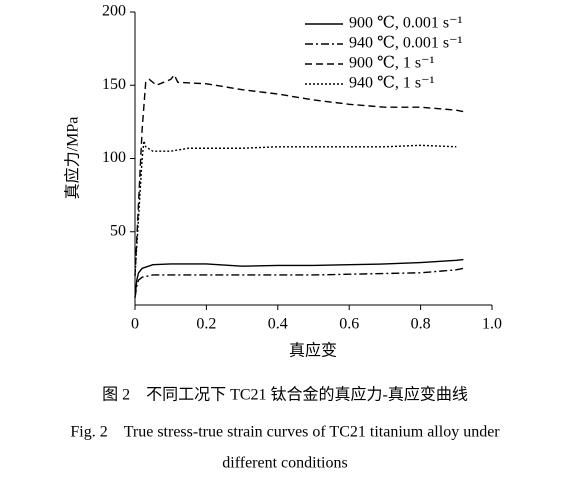  I want to click on legend-label: 940 ℃, 0.001 s⁻¹, so click(406, 43).